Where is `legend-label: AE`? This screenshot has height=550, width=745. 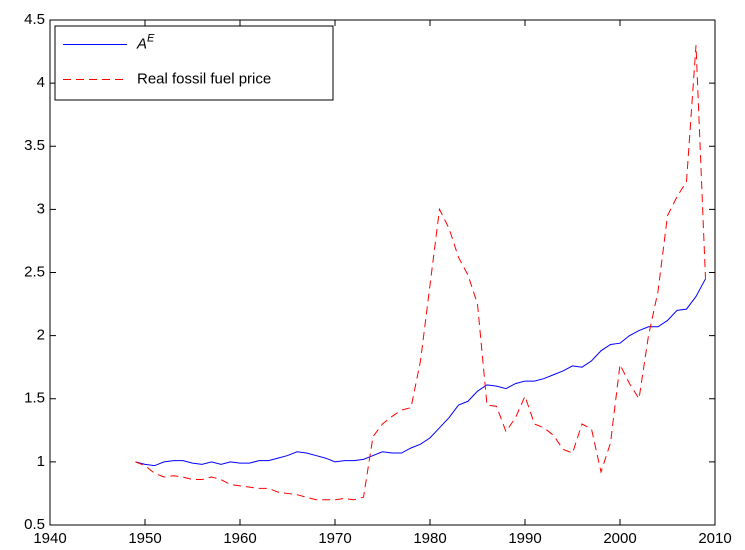
legend-label: AE is located at coordinates (145, 42).